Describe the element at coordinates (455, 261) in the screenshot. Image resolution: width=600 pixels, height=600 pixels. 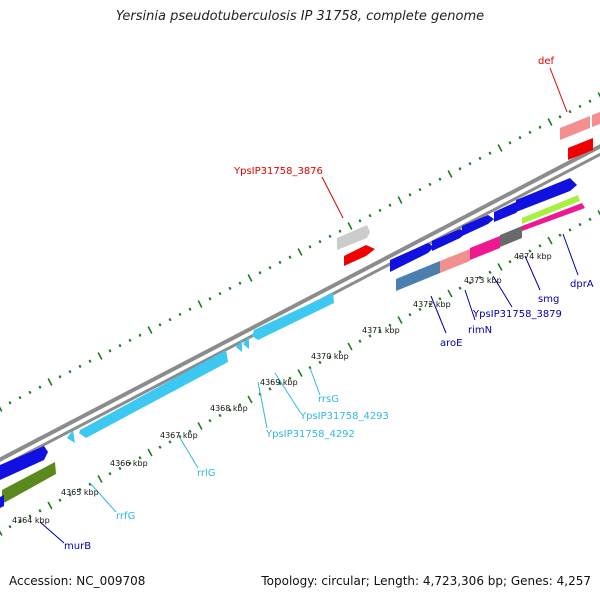
I see `gene-pink` at that location.